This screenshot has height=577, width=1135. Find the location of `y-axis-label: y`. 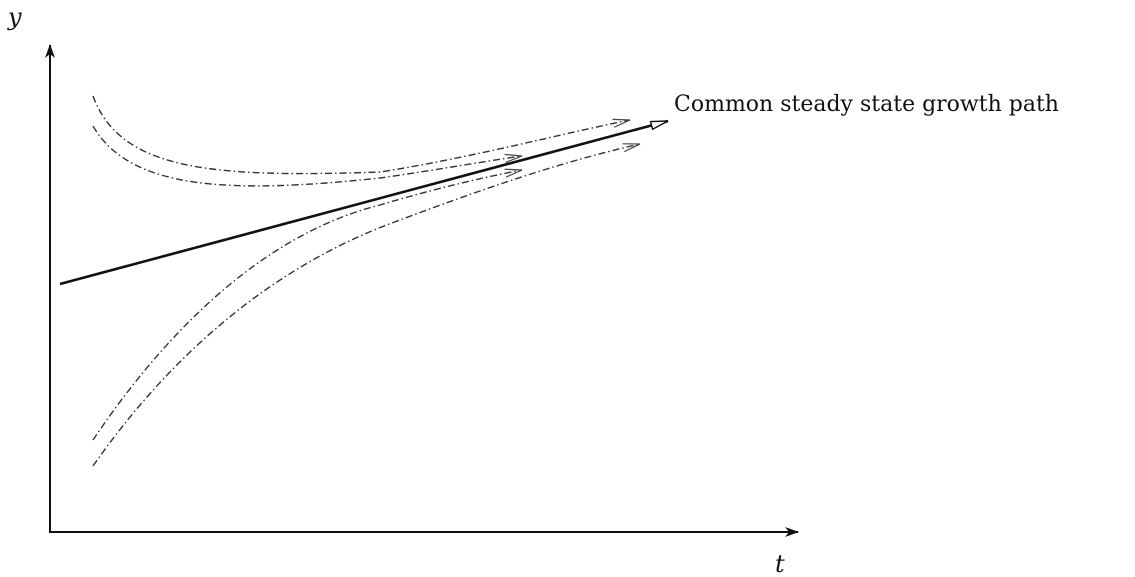

y-axis-label: y is located at coordinates (14, 17).